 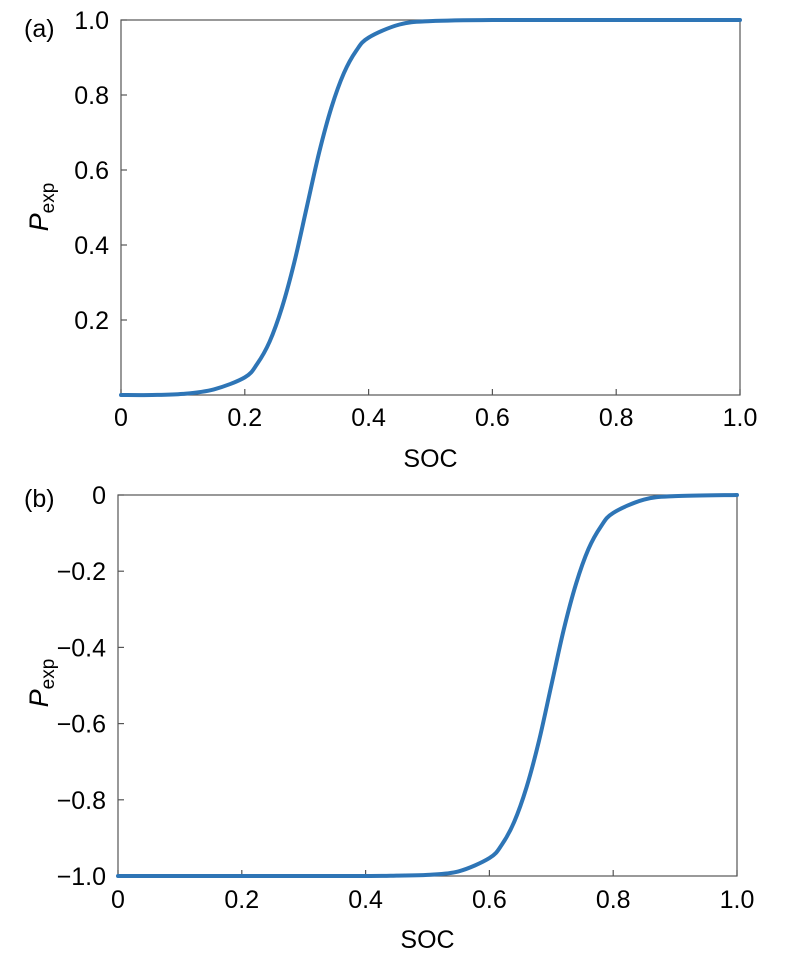 I want to click on y-tick-label: −1.0, so click(x=81, y=877).